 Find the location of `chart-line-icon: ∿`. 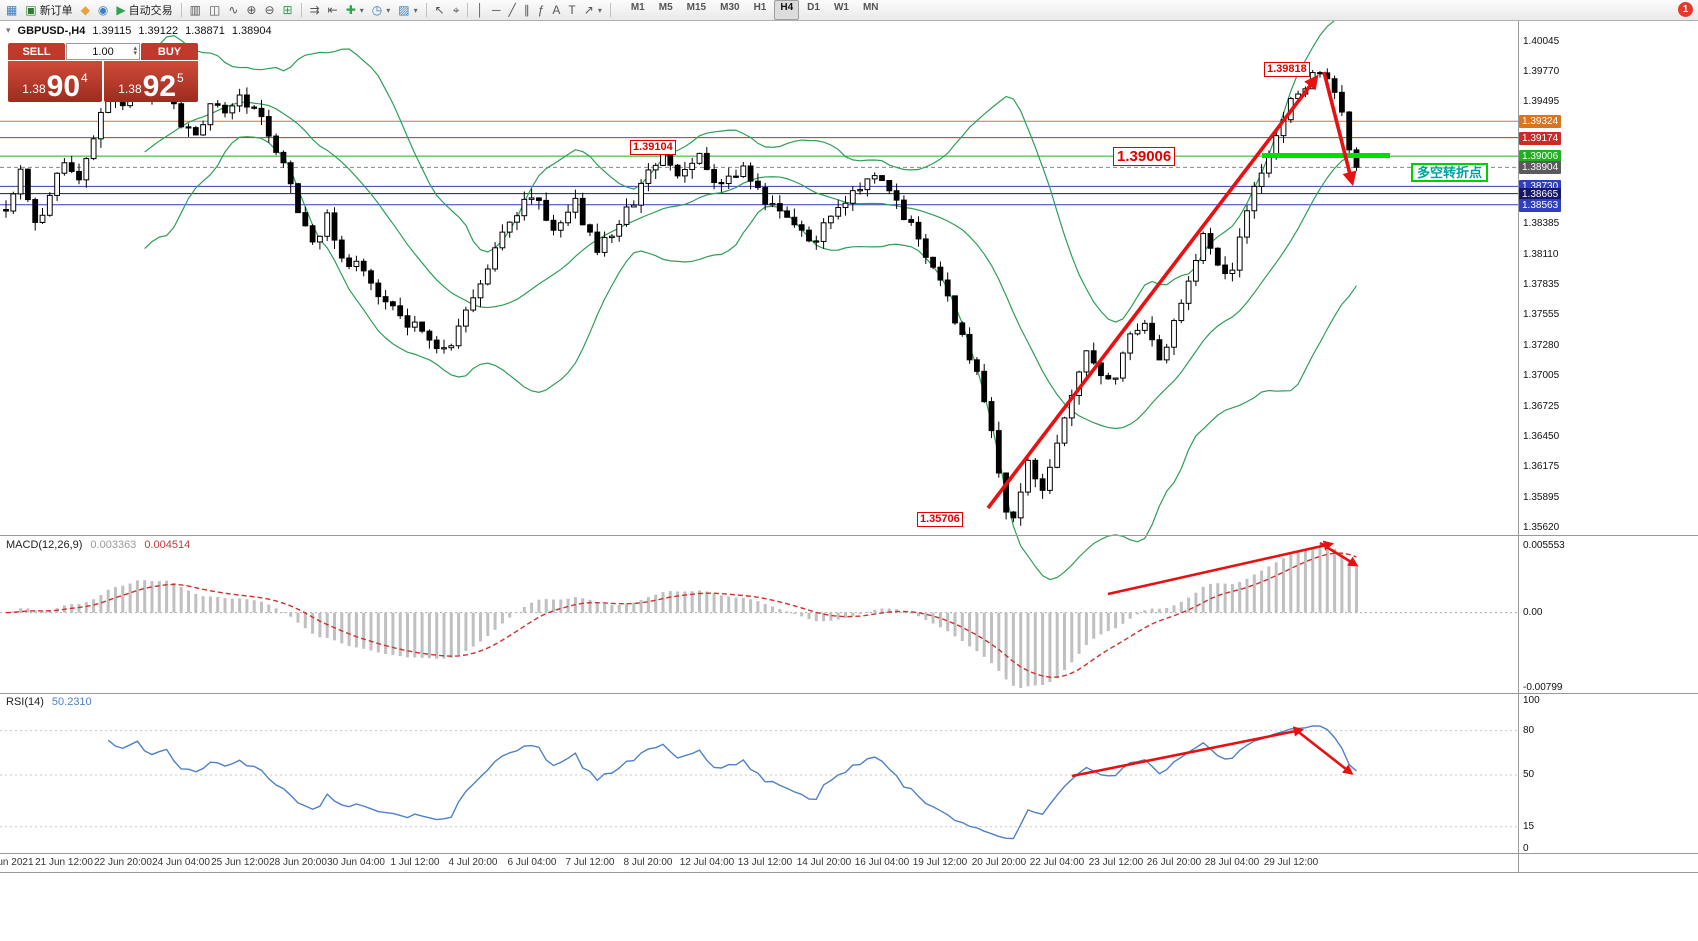

chart-line-icon: ∿ is located at coordinates (233, 10).